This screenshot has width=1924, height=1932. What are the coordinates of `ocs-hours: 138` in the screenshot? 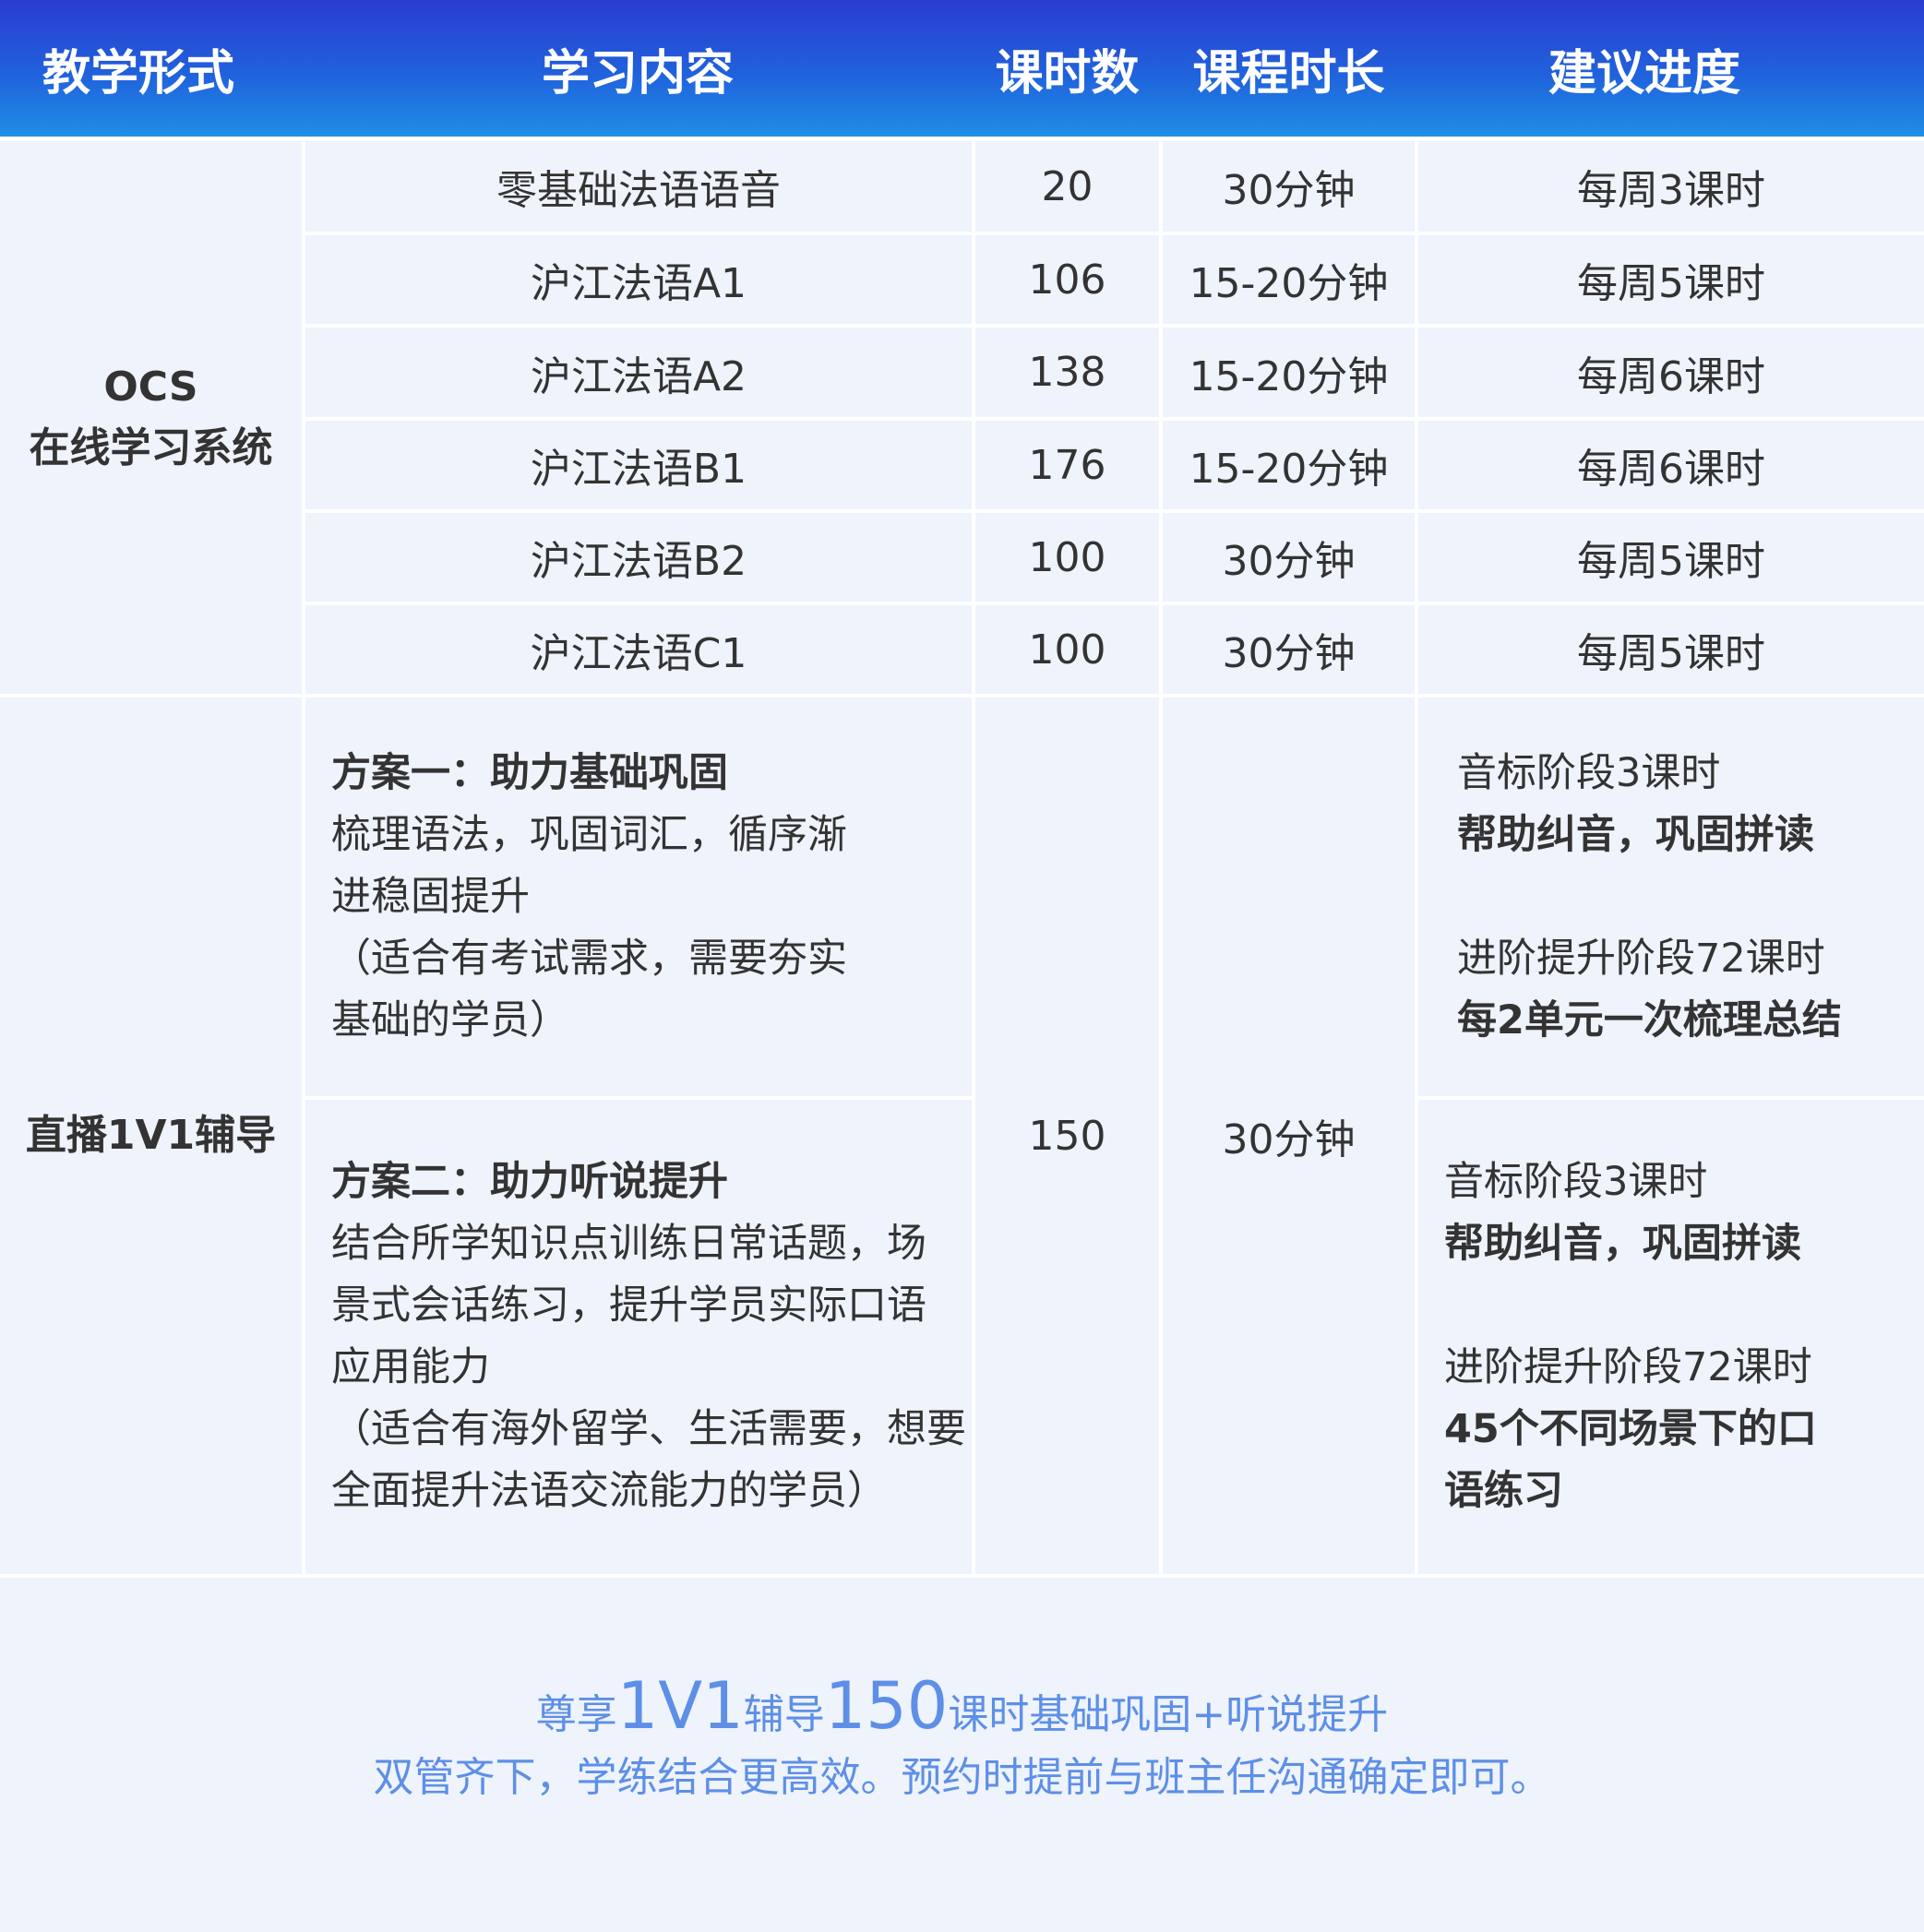 It's located at (1067, 372).